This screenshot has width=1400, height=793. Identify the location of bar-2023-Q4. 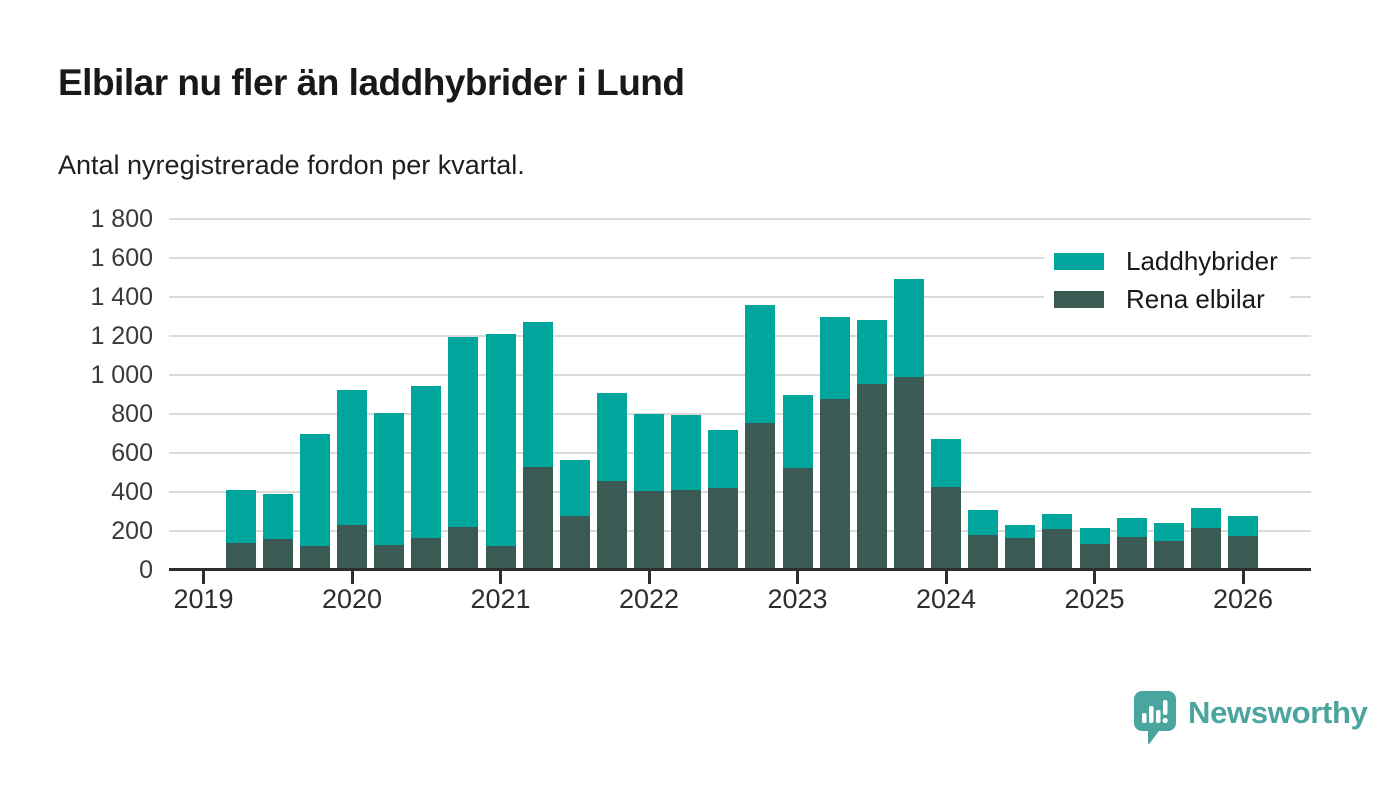
(908, 424).